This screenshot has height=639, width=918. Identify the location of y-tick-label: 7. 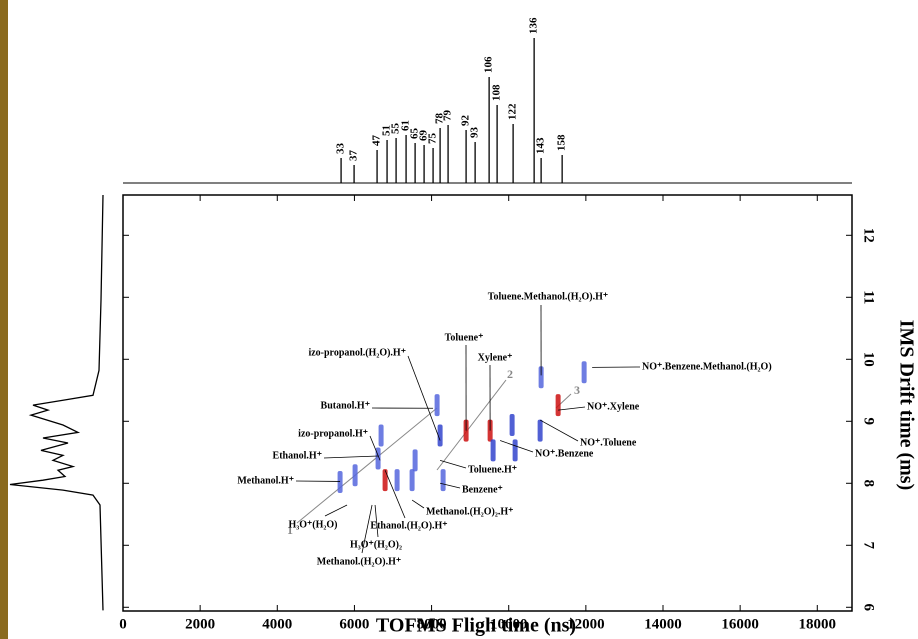
(869, 546).